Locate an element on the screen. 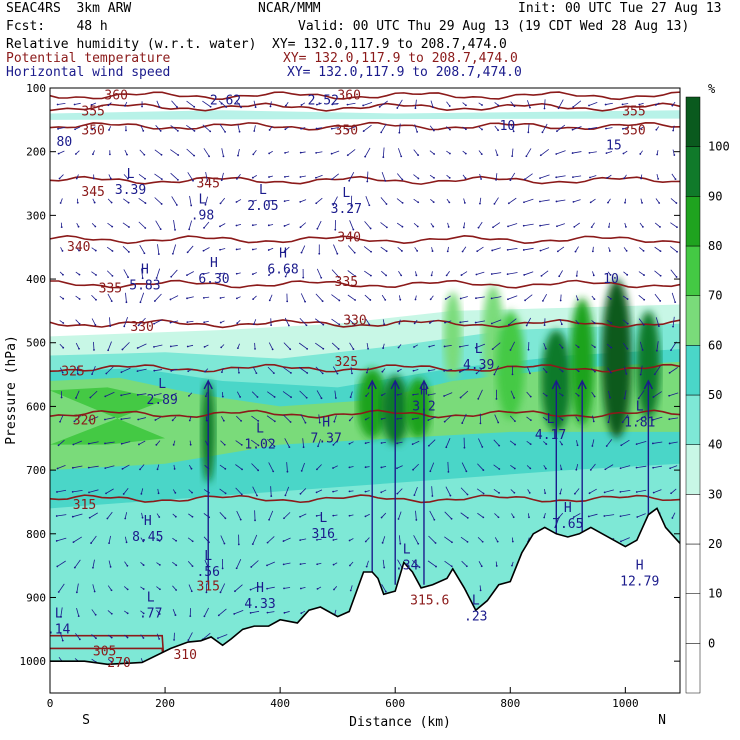 The height and width of the screenshot is (740, 740). wind-extremum-value: 3.39 is located at coordinates (130, 190).